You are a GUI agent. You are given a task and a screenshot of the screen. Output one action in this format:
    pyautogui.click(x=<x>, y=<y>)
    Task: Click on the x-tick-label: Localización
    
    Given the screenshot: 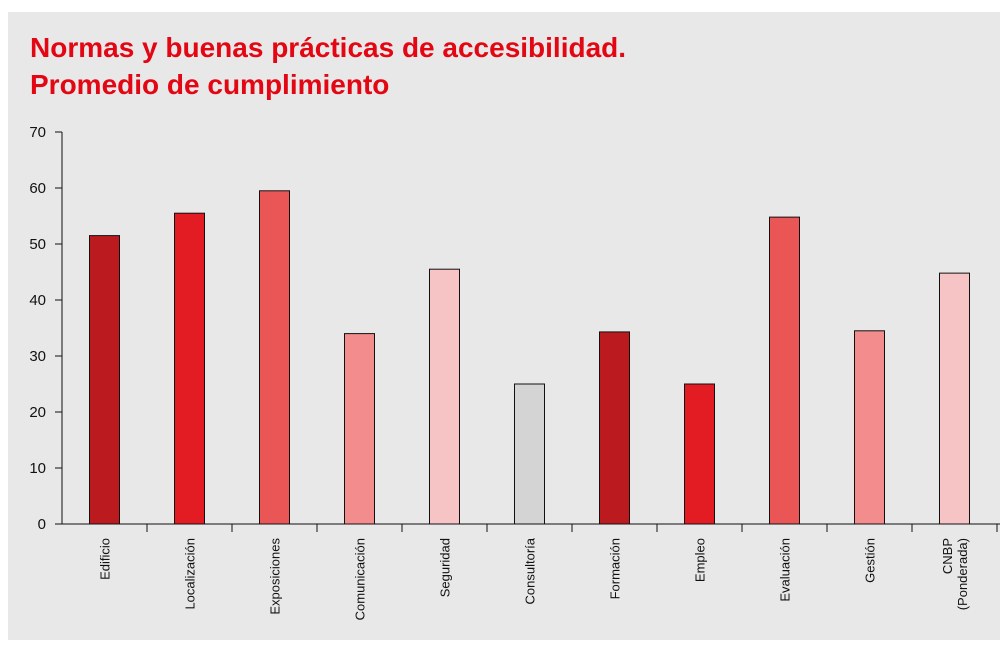 What is the action you would take?
    pyautogui.click(x=190, y=574)
    